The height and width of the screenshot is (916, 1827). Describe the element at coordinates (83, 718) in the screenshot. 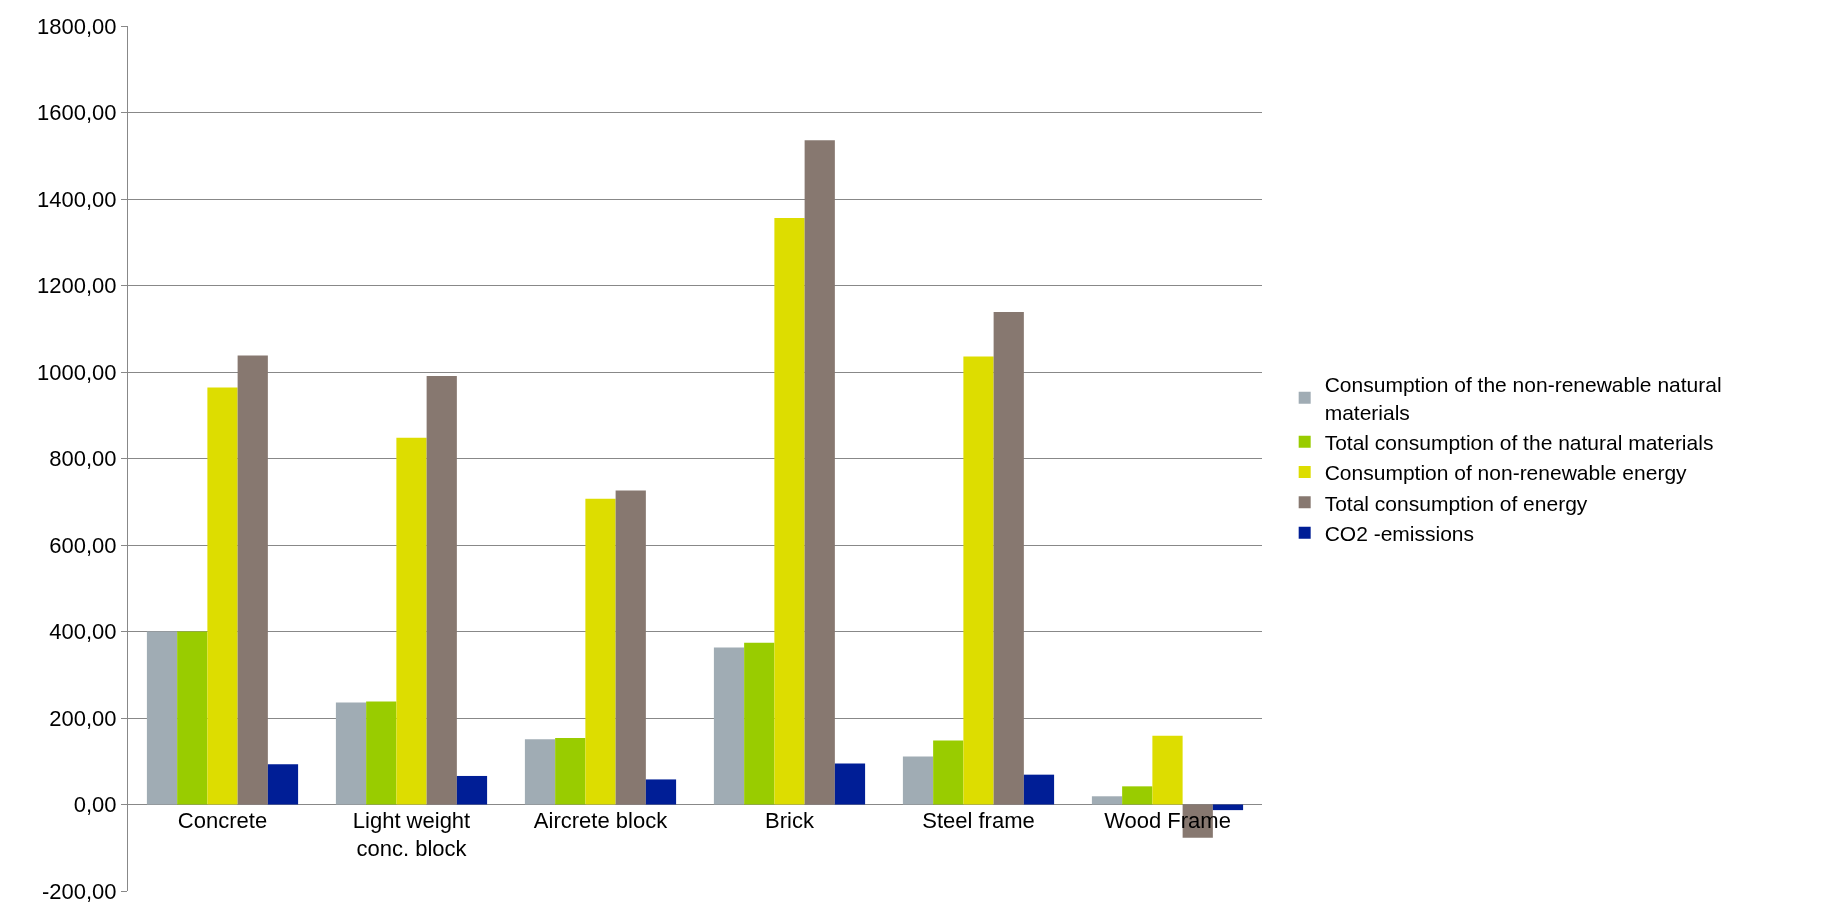

I see `y-tick-label: 200,00` at that location.